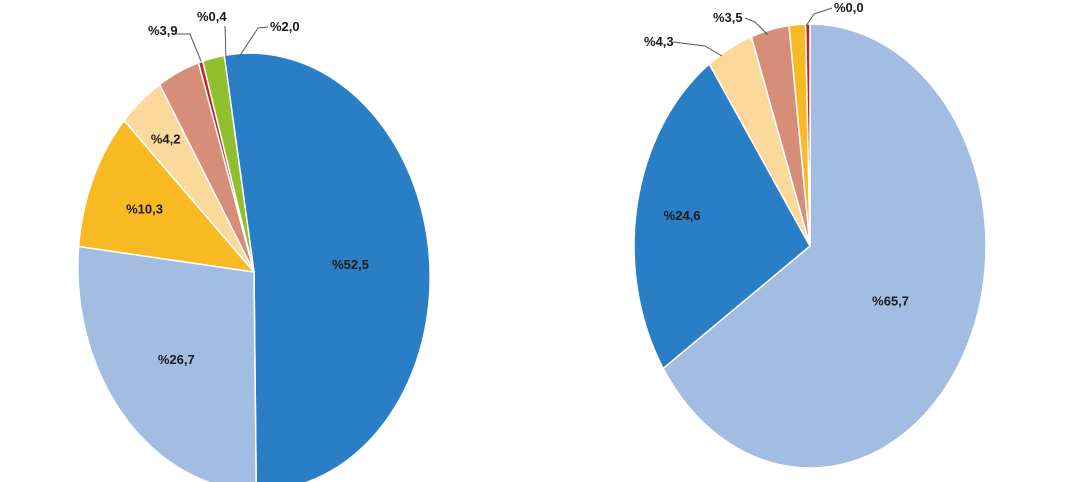 The height and width of the screenshot is (482, 1082). What do you see at coordinates (176, 359) in the screenshot?
I see `pie0-slice-label-1: %26,7` at bounding box center [176, 359].